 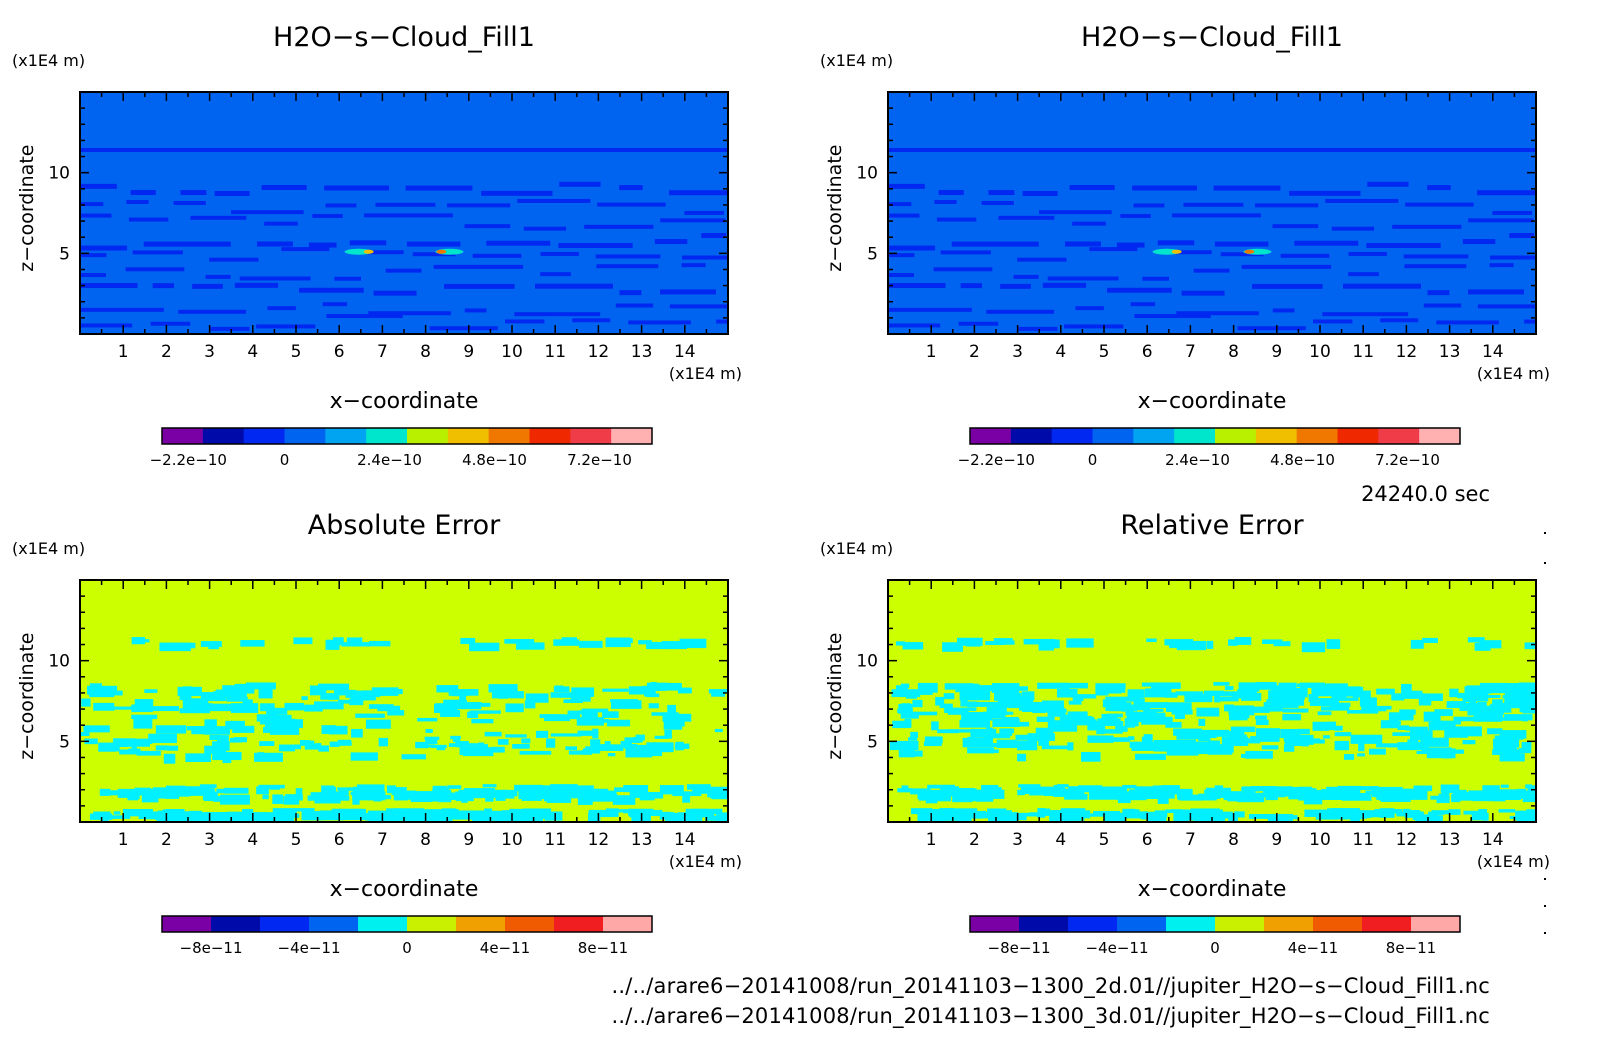 What do you see at coordinates (1212, 37) in the screenshot?
I see `chart-title: H2O−s−Cloud_Fill1` at bounding box center [1212, 37].